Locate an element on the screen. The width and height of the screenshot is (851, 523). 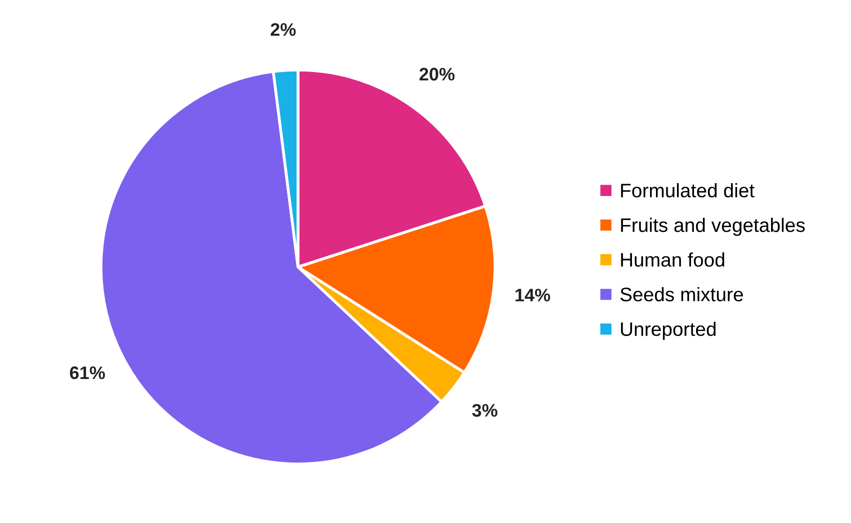
legend-label: Fruits and vegetables is located at coordinates (713, 227).